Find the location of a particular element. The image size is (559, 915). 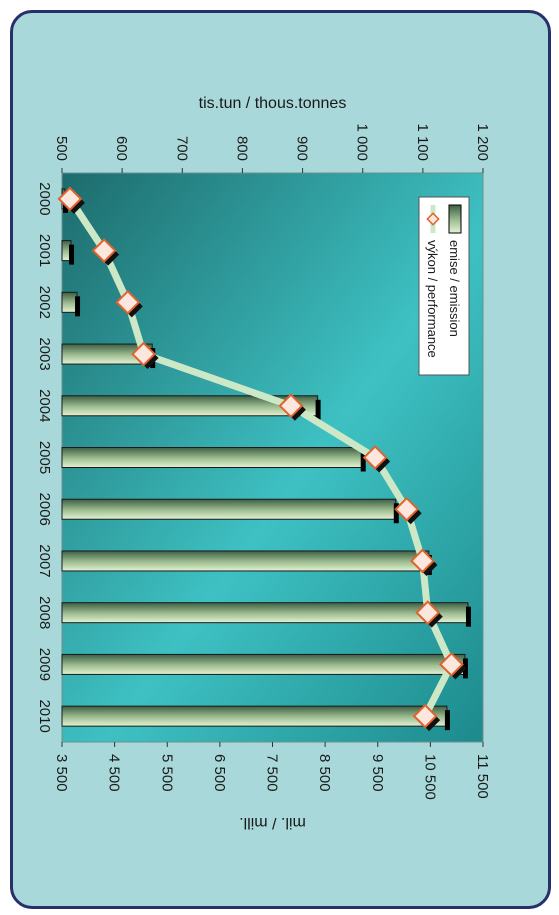

left-tick-label: 1 100 is located at coordinates (422, 142).